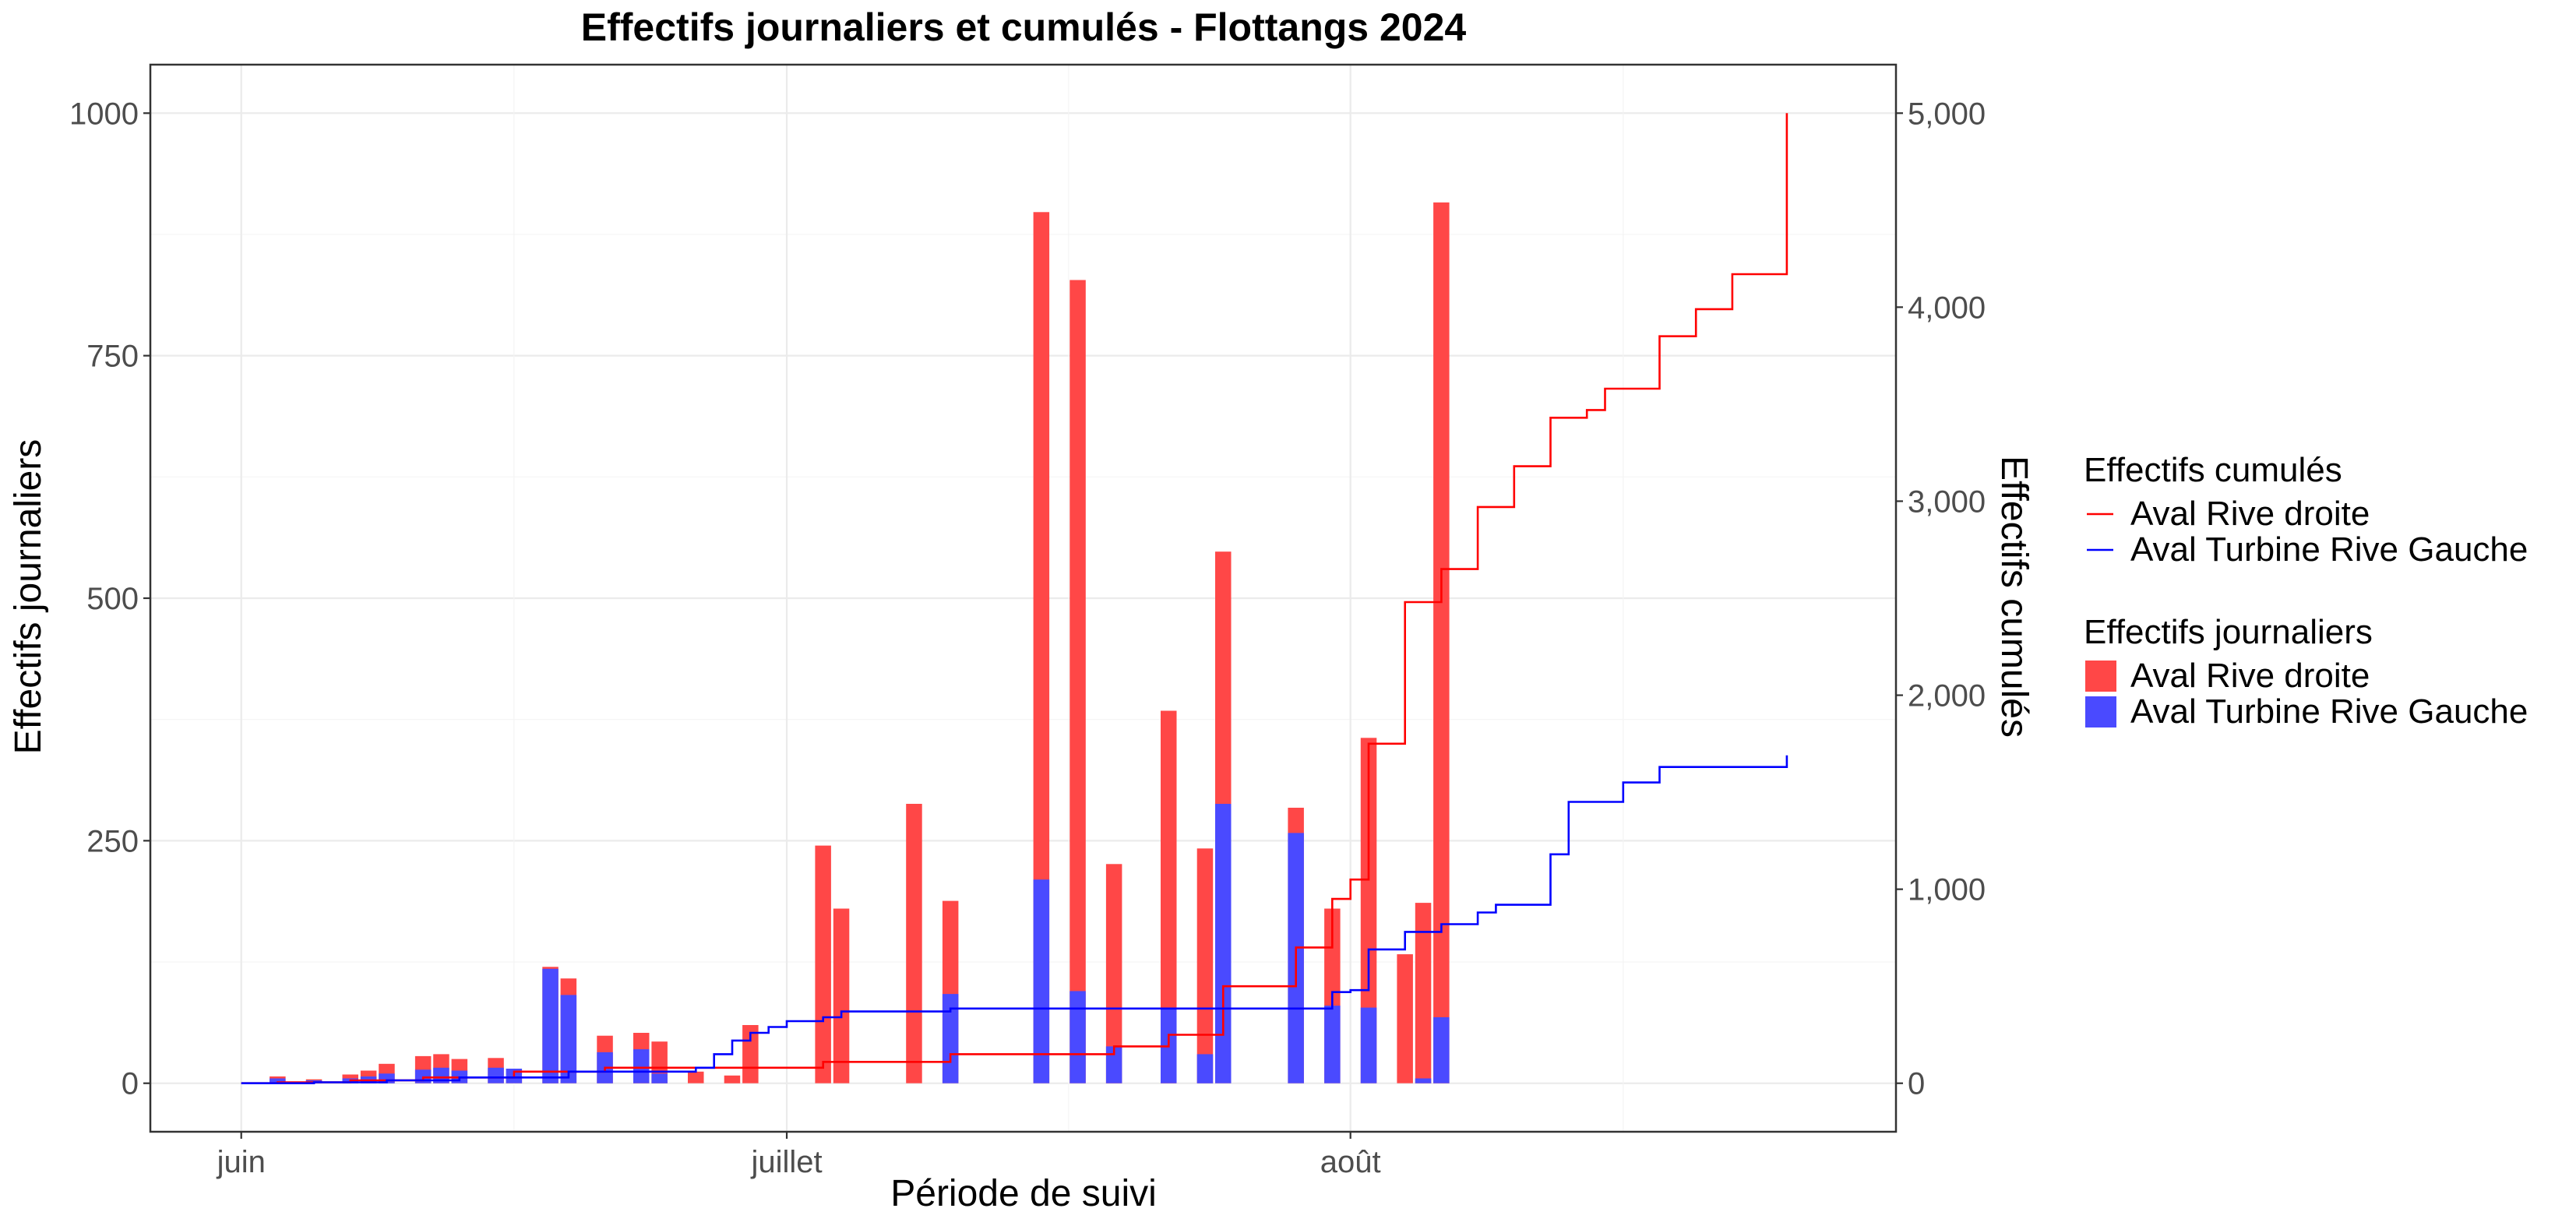 This screenshot has width=2576, height=1226. Describe the element at coordinates (28, 597) in the screenshot. I see `y-axis-left-title: Effectifs journaliers` at that location.